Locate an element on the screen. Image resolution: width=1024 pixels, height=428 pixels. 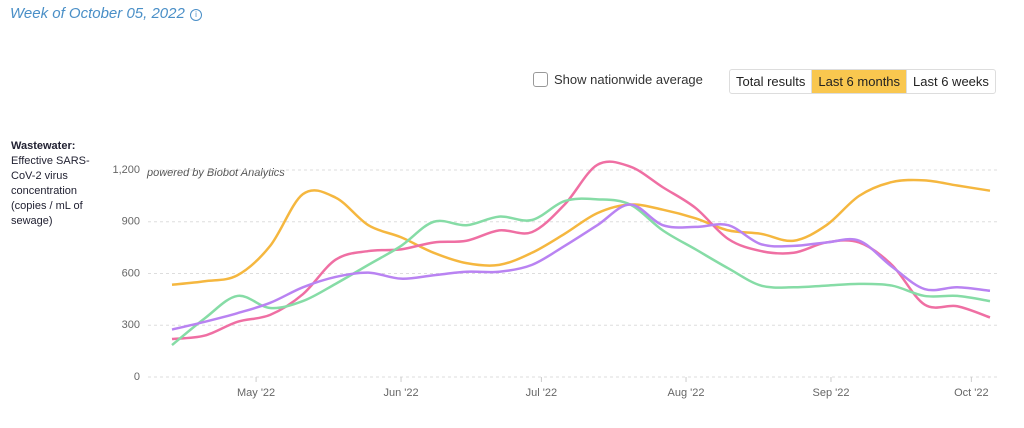
checkbox-label: Show nationwide average is located at coordinates (628, 79).